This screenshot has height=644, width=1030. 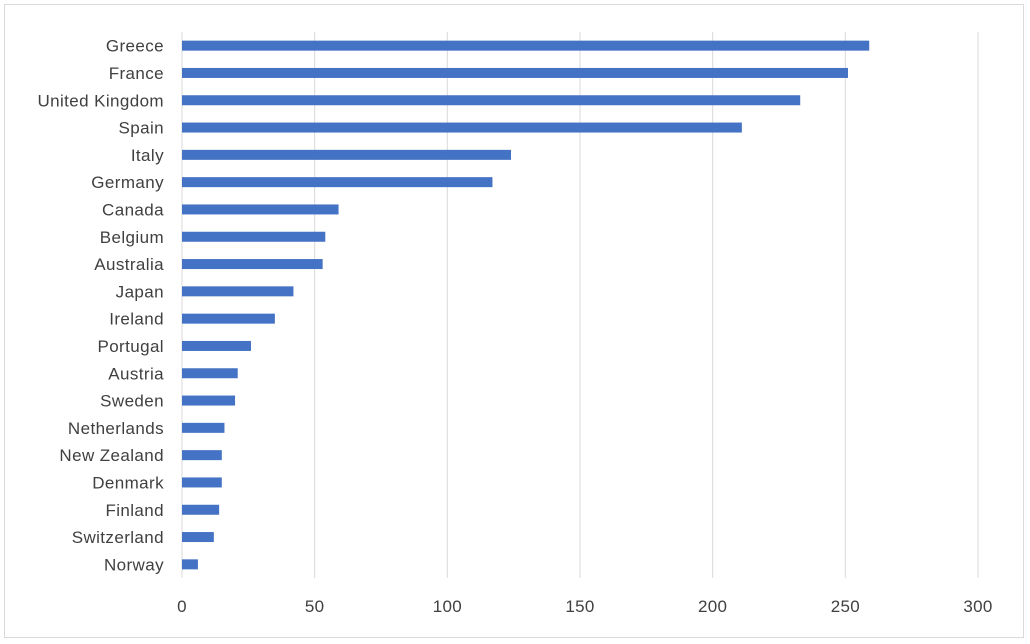 What do you see at coordinates (977, 606) in the screenshot?
I see `x-tick-label: 300` at bounding box center [977, 606].